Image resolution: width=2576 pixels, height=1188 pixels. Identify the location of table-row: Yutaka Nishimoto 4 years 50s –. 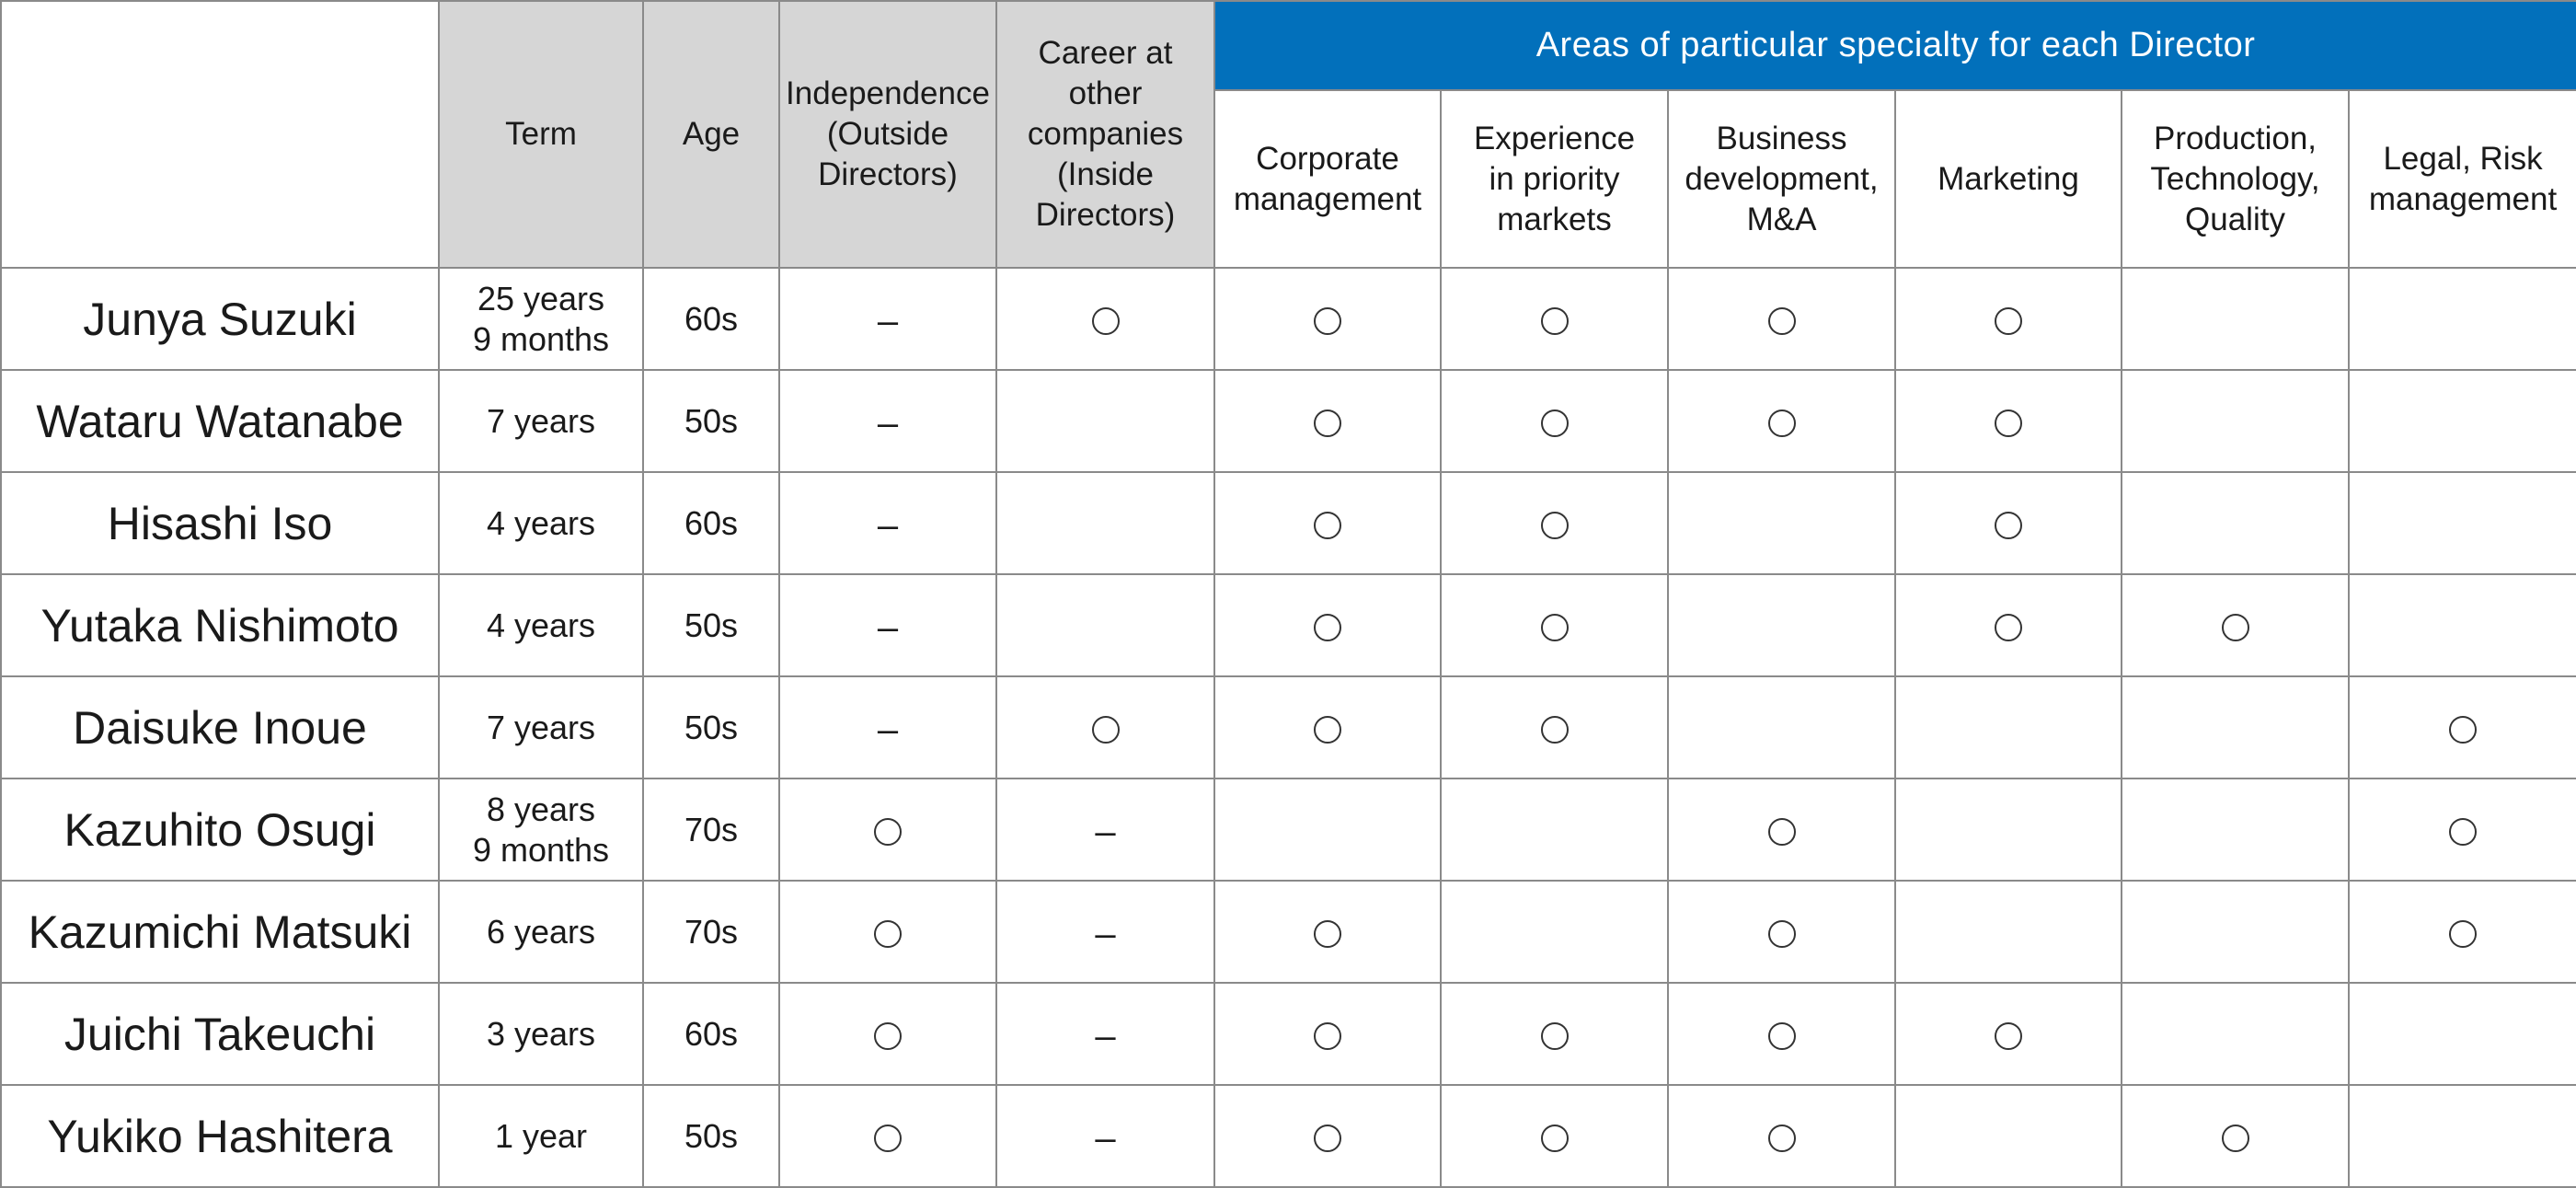
(1288, 625).